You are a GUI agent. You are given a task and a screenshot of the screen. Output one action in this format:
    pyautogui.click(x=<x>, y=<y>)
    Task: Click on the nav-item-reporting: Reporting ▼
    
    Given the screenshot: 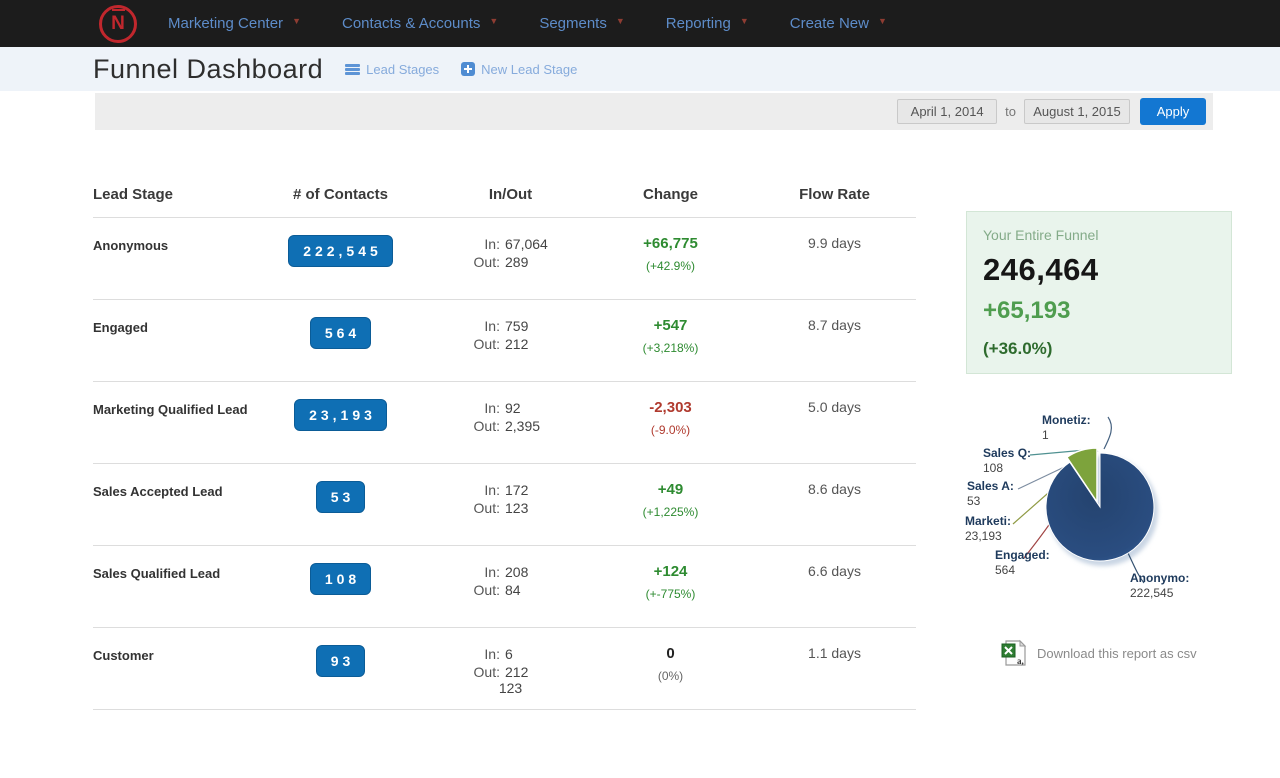 What is the action you would take?
    pyautogui.click(x=707, y=23)
    